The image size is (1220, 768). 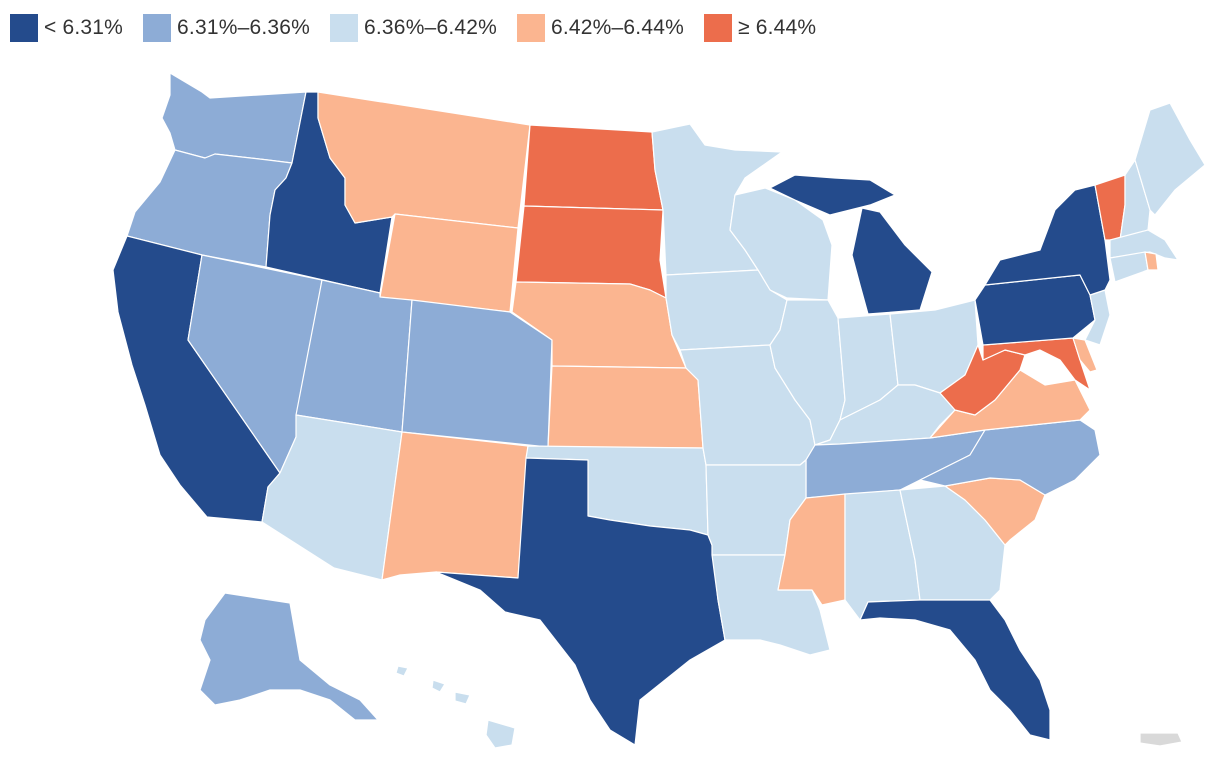 I want to click on legend-item-6-42-to-6-44: 6.42%–6.44%, so click(x=600, y=28).